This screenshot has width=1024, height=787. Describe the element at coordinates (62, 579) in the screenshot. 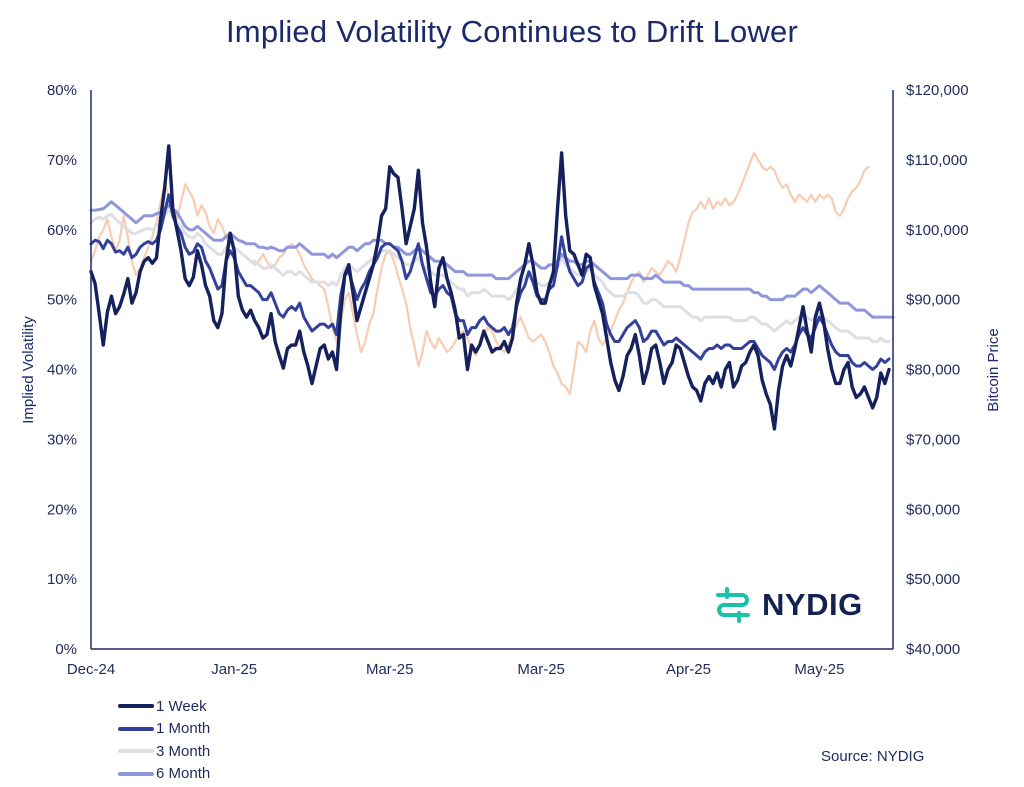

I see `y-tick-label: 10%` at that location.